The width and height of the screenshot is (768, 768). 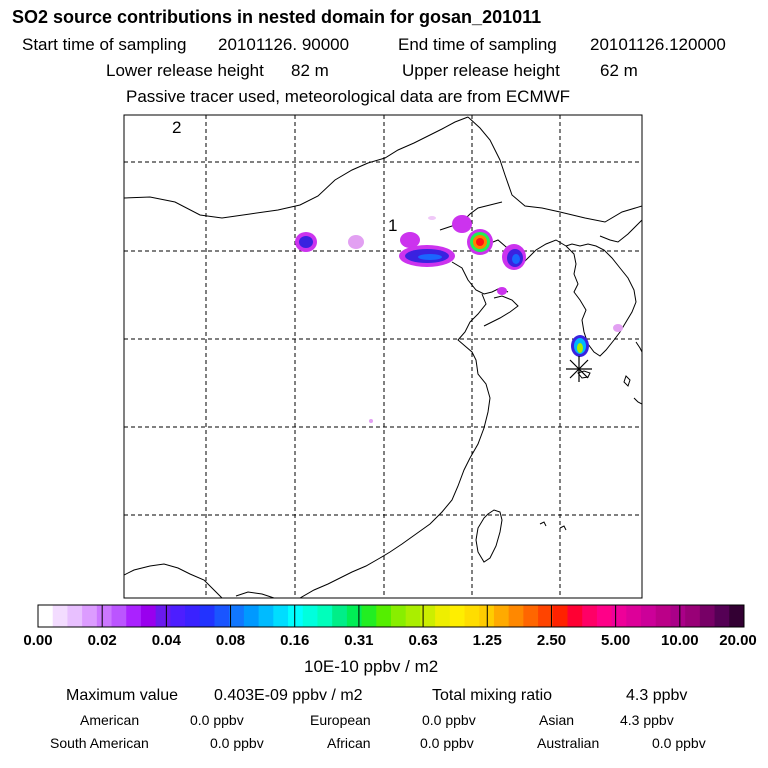 What do you see at coordinates (38, 640) in the screenshot?
I see `colorbar-tick-label: 0.00` at bounding box center [38, 640].